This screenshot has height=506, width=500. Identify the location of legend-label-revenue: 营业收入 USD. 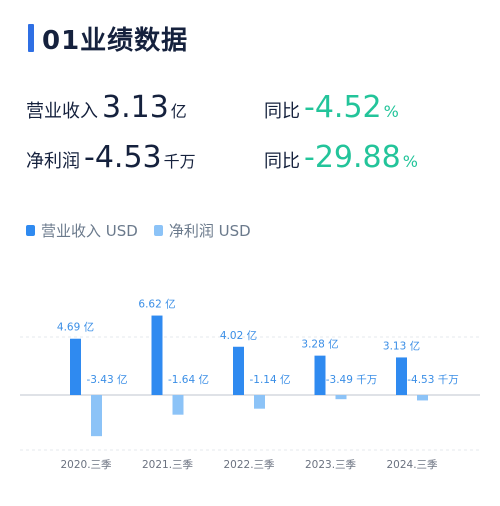
(89, 231).